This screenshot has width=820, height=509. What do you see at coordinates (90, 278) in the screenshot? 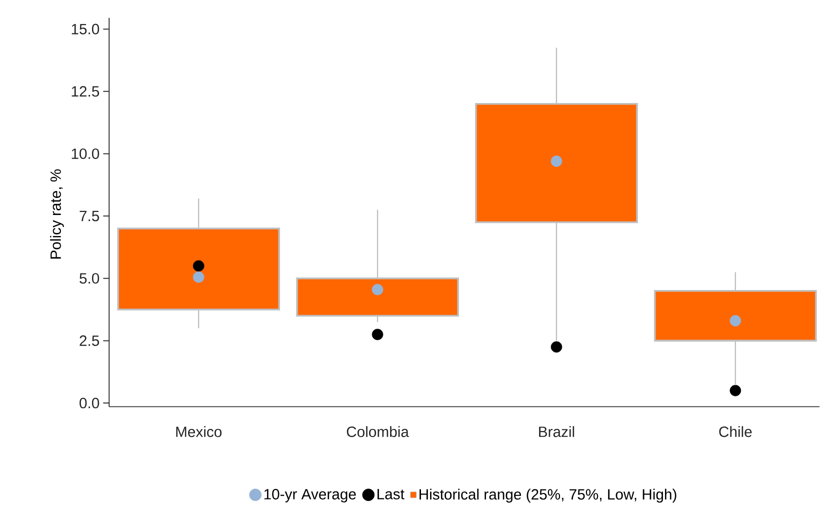
I see `y-tick-label: 5.0` at bounding box center [90, 278].